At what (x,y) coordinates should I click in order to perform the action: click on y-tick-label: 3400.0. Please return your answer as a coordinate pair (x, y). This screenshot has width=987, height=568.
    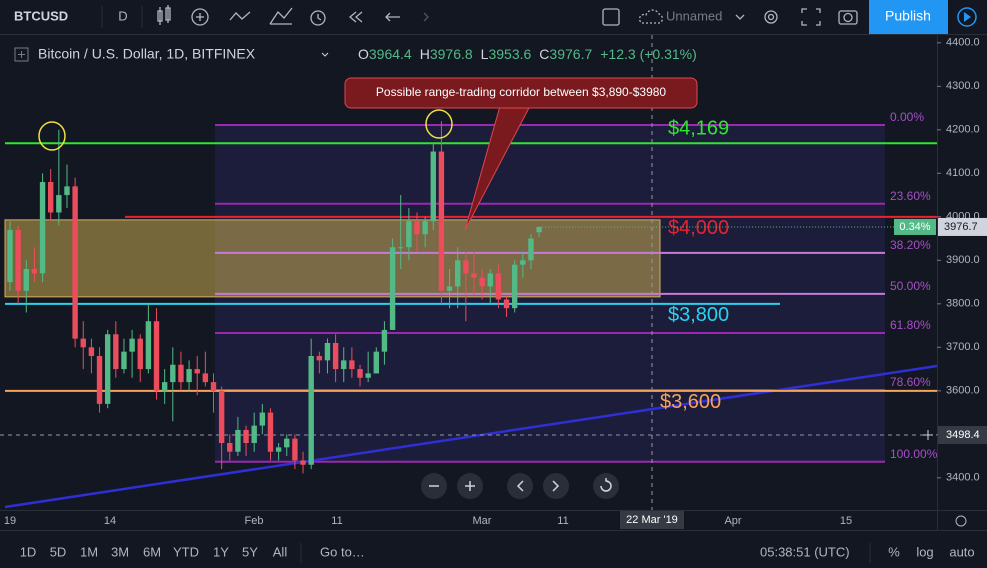
    Looking at the image, I should click on (963, 478).